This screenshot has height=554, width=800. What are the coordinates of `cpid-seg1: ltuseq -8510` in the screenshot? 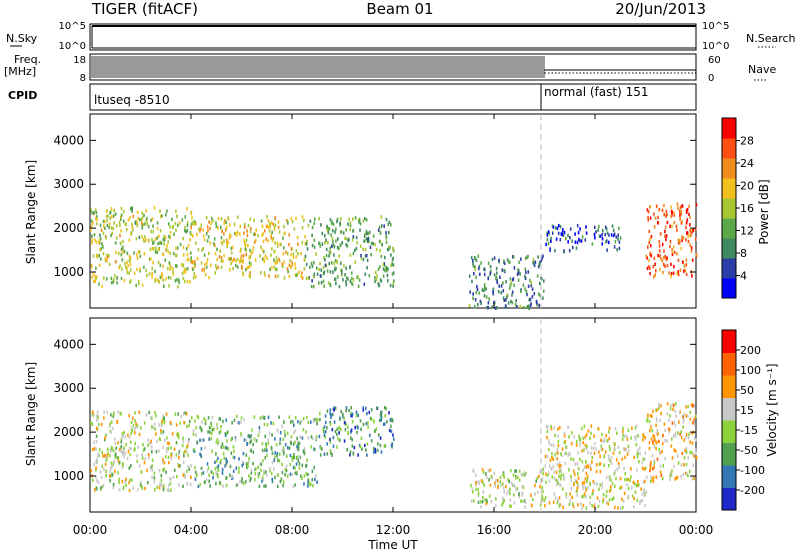 It's located at (132, 100).